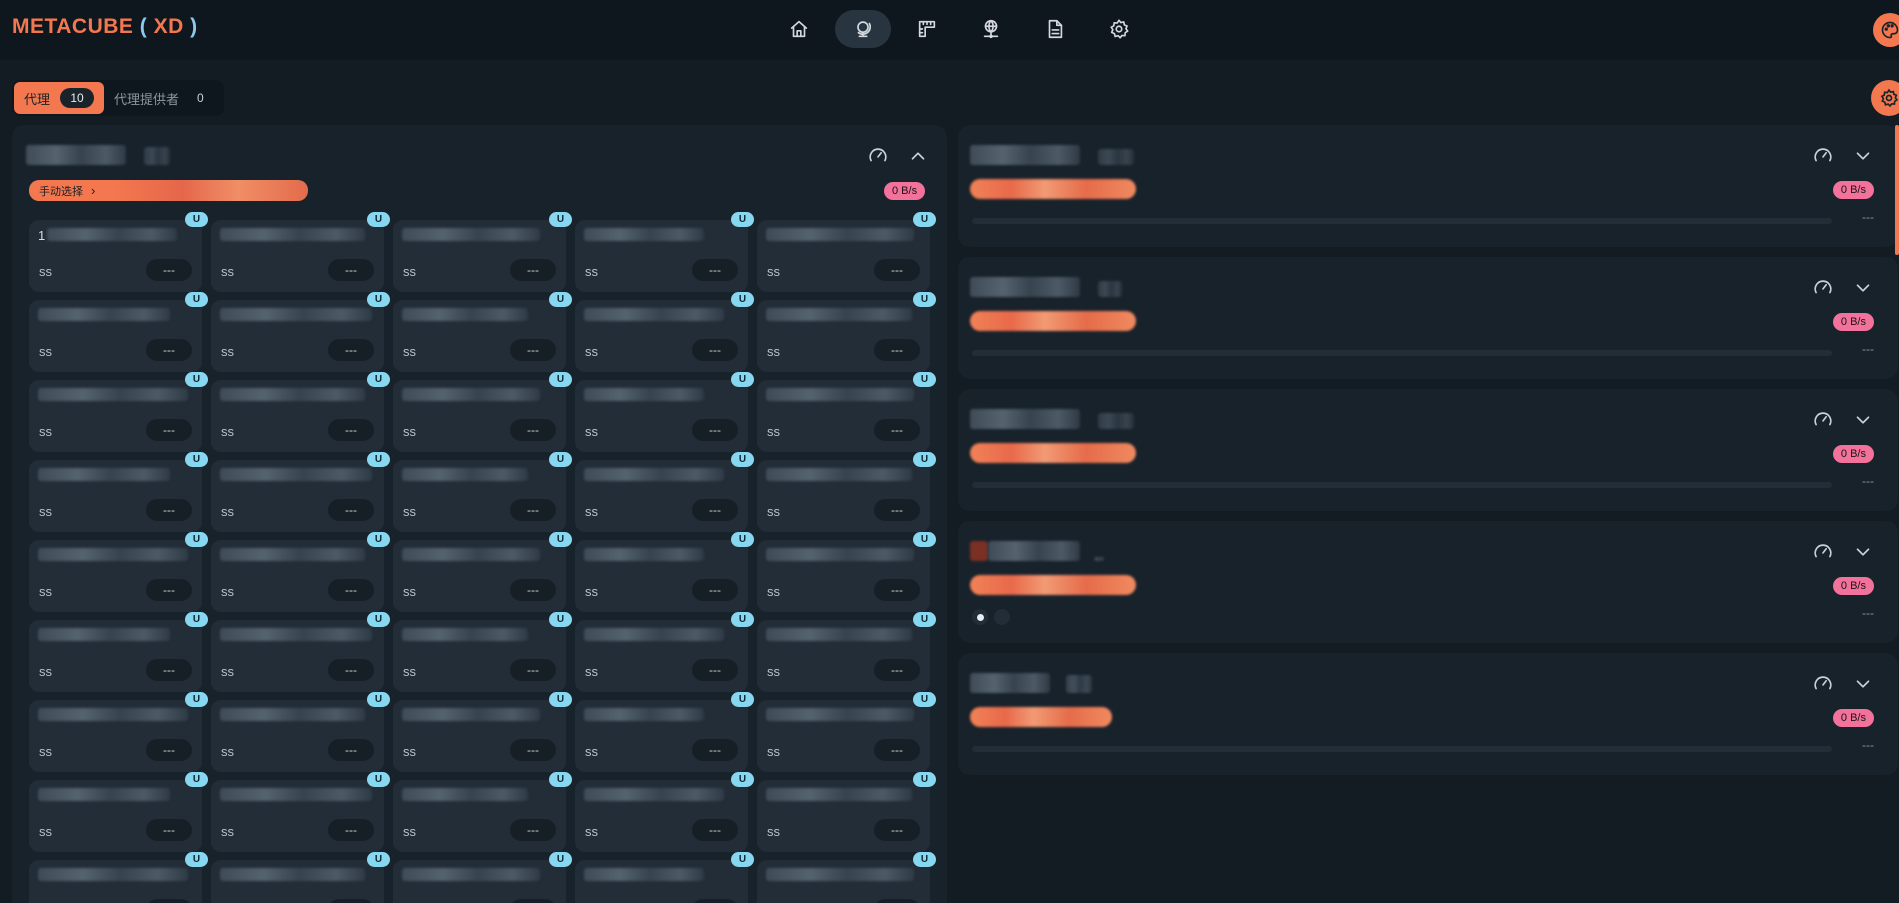 The height and width of the screenshot is (903, 1899). What do you see at coordinates (1119, 29) in the screenshot?
I see `nav-settings-button` at bounding box center [1119, 29].